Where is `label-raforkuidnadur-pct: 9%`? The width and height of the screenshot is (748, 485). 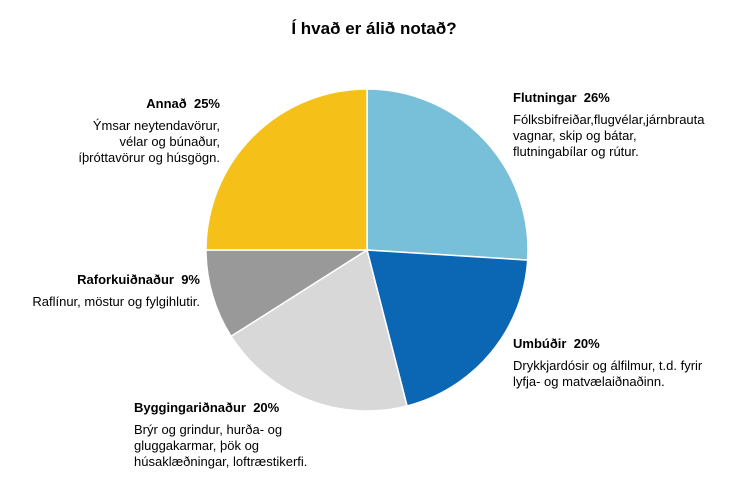
label-raforkuidnadur-pct: 9% is located at coordinates (190, 279).